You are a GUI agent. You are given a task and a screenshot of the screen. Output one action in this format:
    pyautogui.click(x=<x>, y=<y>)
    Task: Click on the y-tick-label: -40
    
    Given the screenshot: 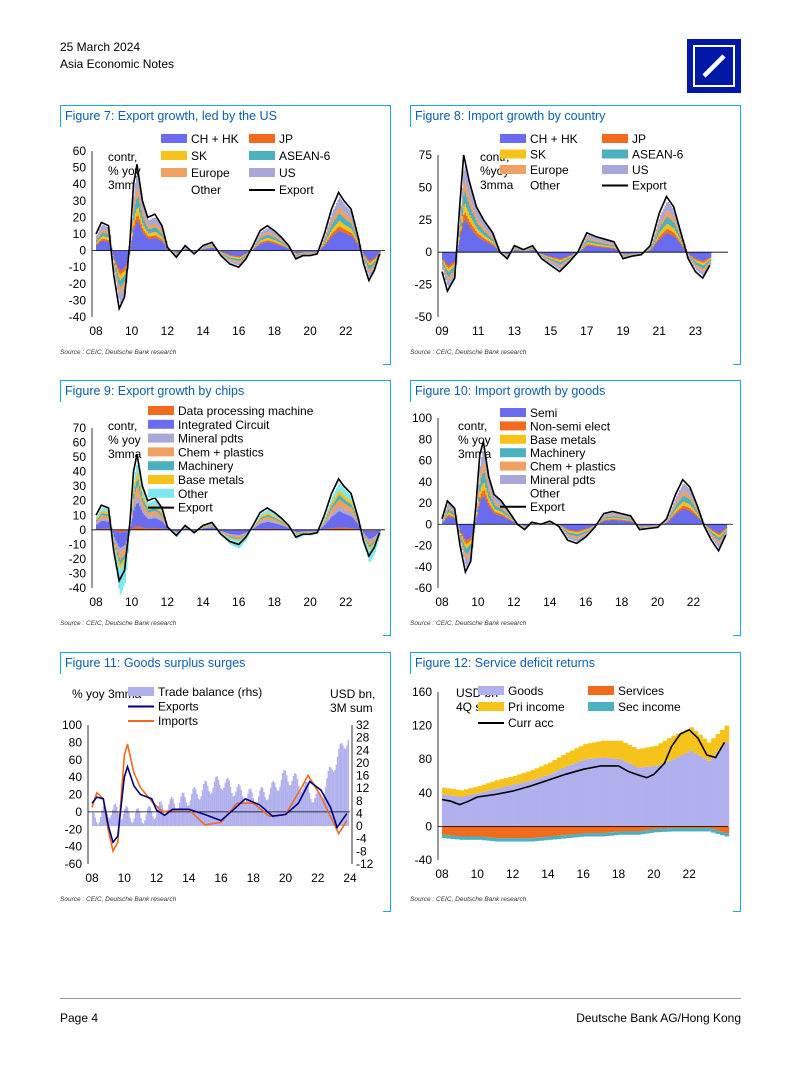 What is the action you would take?
    pyautogui.click(x=424, y=567)
    